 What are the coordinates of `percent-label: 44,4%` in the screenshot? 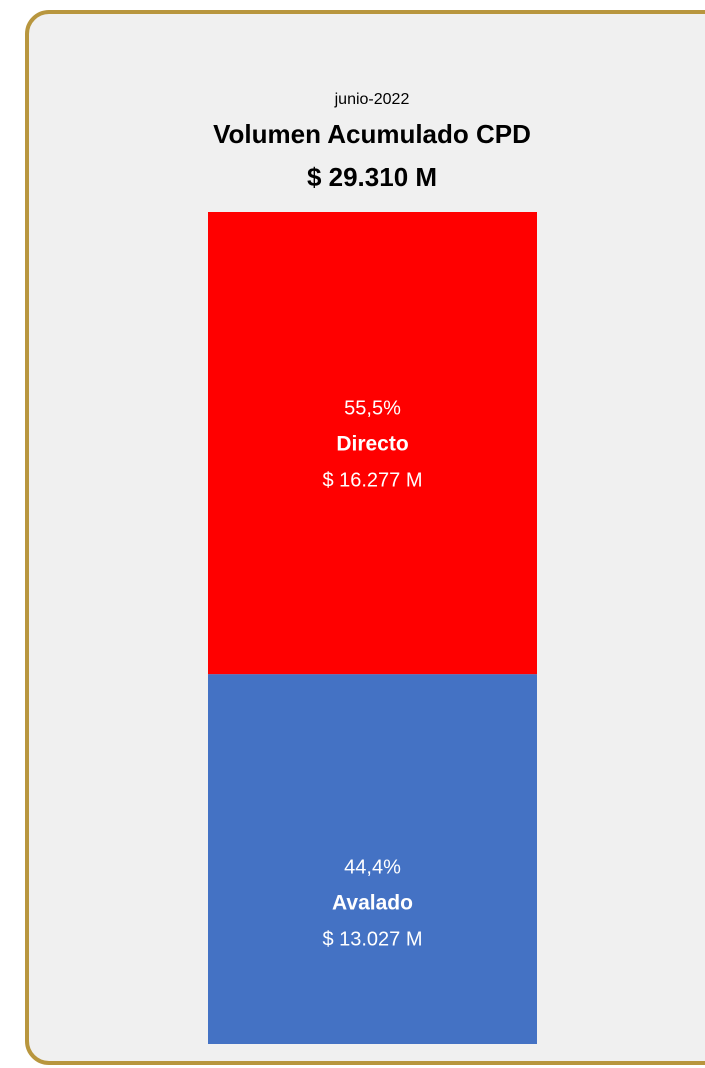 It's located at (372, 867).